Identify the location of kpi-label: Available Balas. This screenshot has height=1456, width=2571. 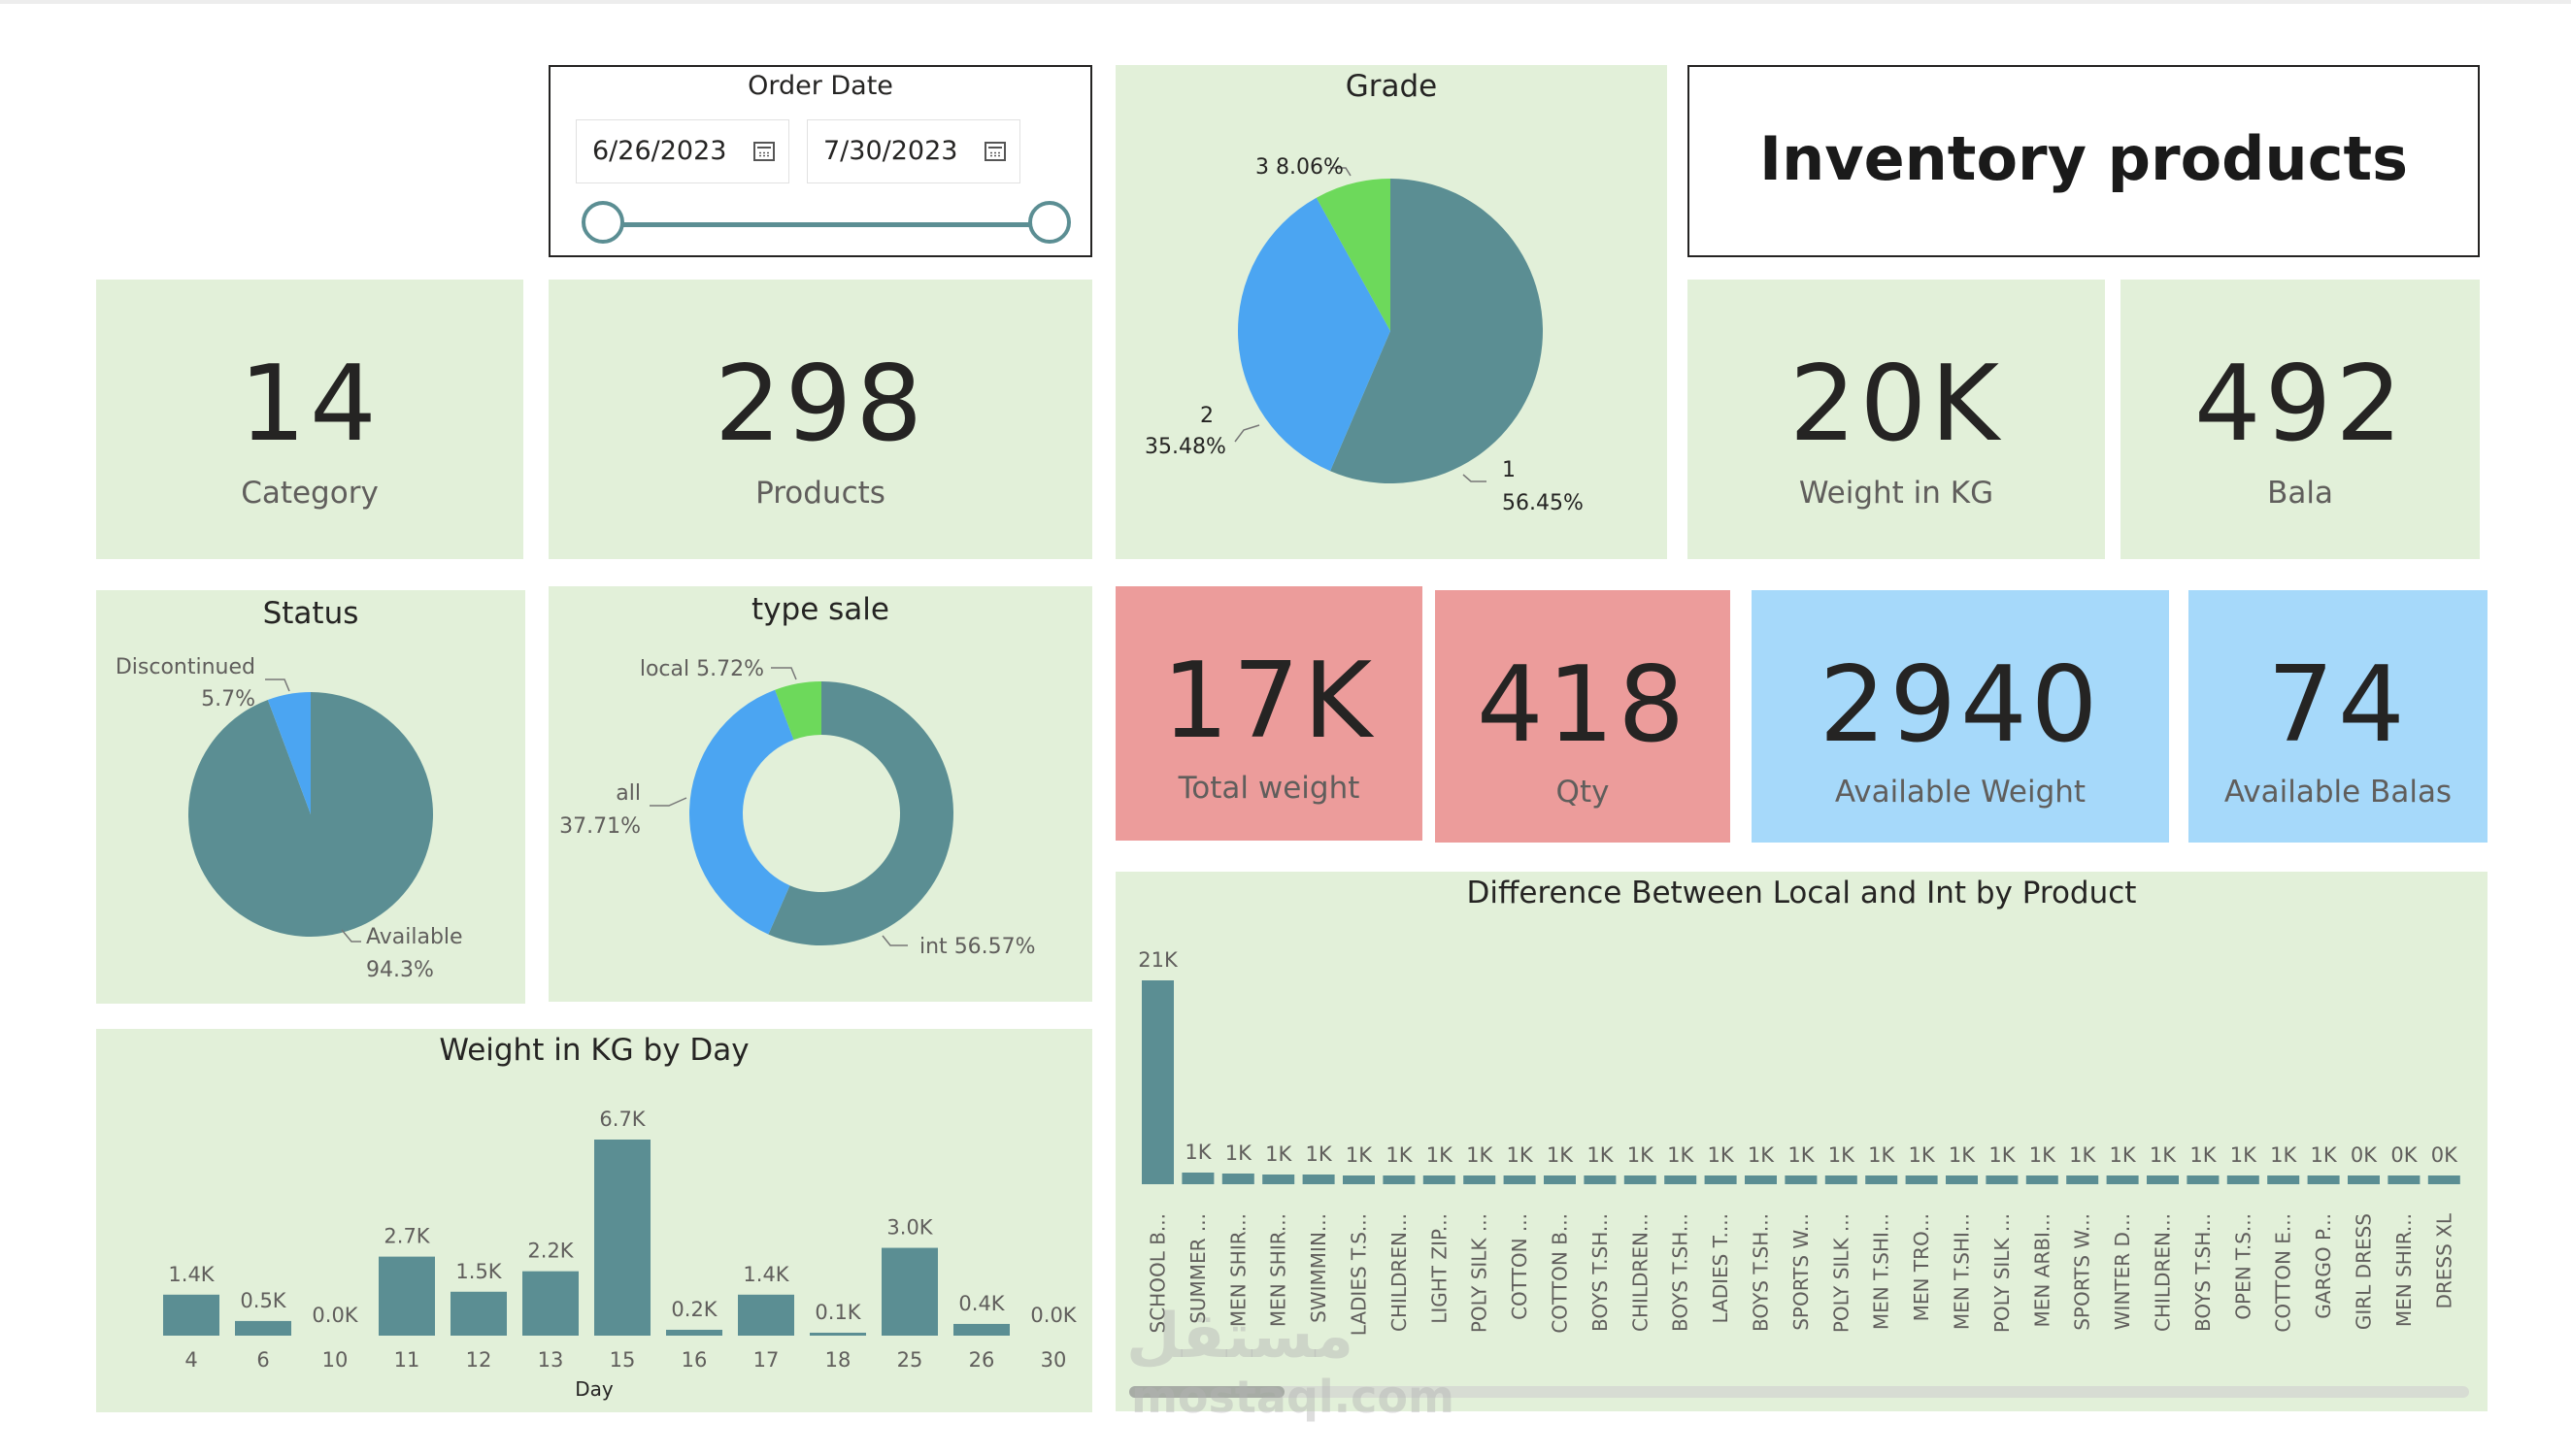
(2338, 792).